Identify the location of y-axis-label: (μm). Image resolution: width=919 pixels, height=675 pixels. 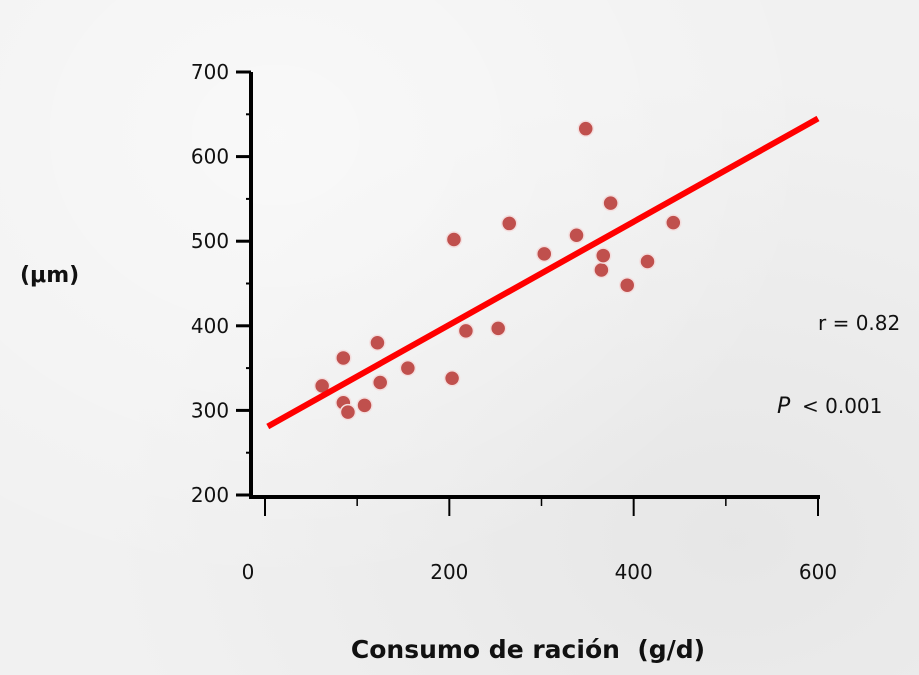
(49, 275).